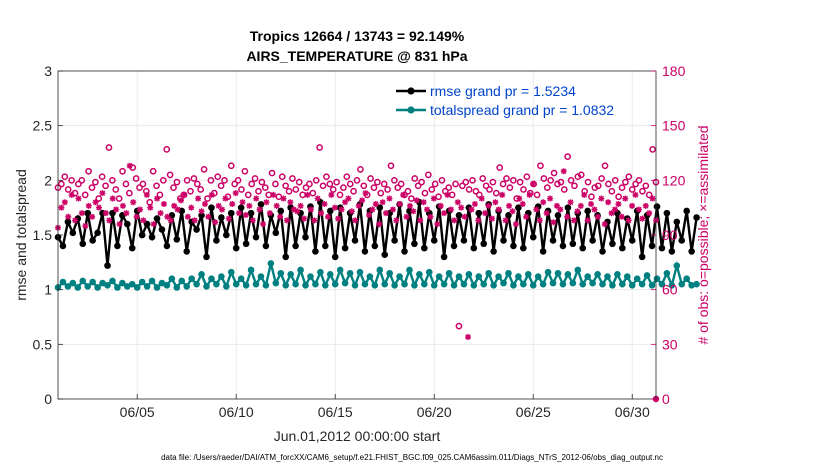 This screenshot has width=830, height=470. Describe the element at coordinates (48, 399) in the screenshot. I see `y-left-tick-label: 0` at that location.